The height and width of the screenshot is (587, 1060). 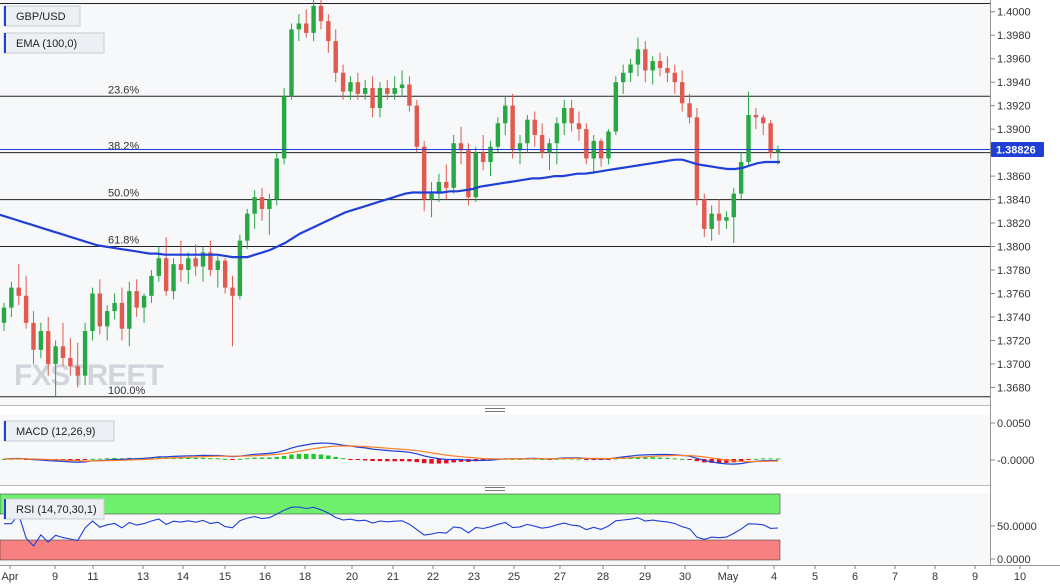 What do you see at coordinates (390, 208) in the screenshot?
I see `ema-line` at bounding box center [390, 208].